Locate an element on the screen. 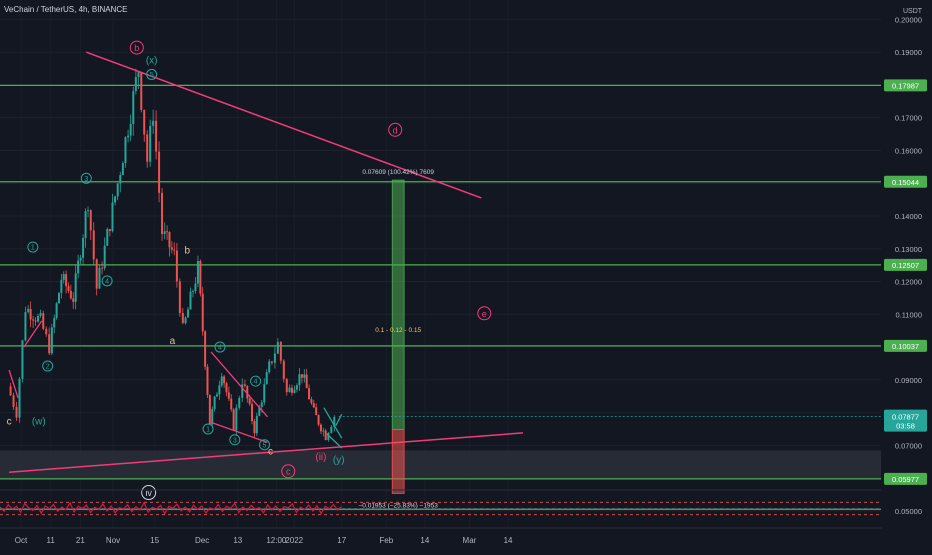 This screenshot has height=555, width=932. last-price-label: 0.07877 is located at coordinates (905, 417).